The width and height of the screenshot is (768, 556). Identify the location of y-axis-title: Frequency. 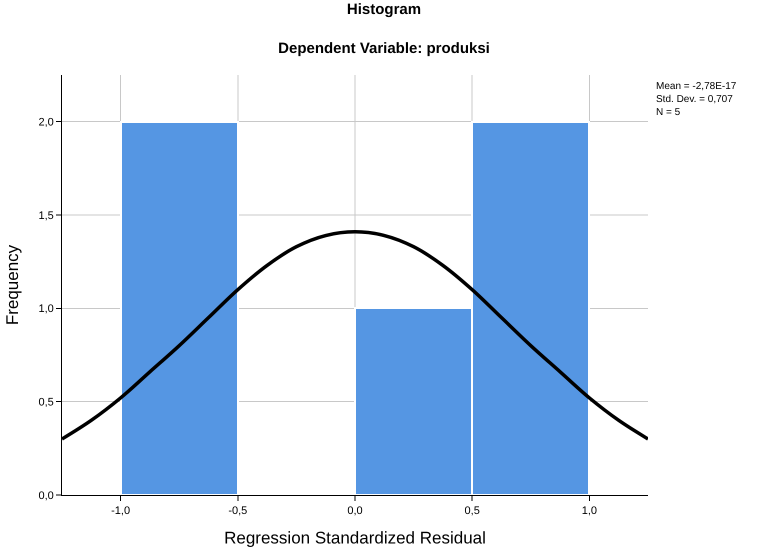
(12, 285).